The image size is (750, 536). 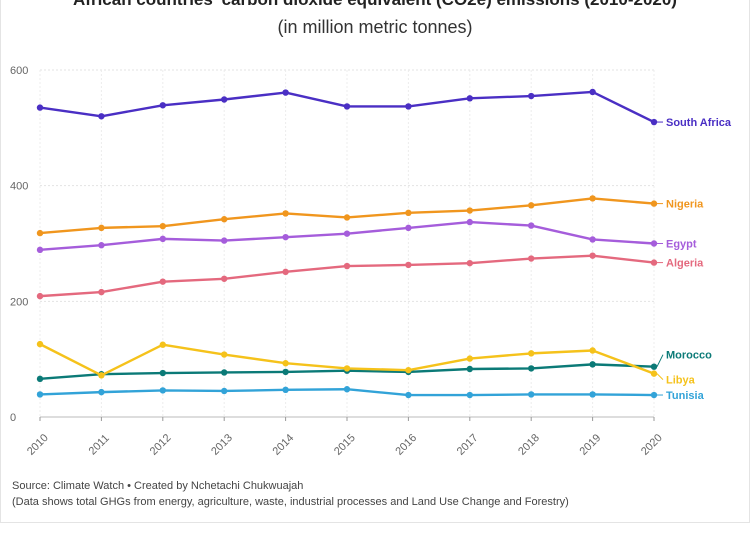 What do you see at coordinates (101, 292) in the screenshot?
I see `data-point-algeria-2011` at bounding box center [101, 292].